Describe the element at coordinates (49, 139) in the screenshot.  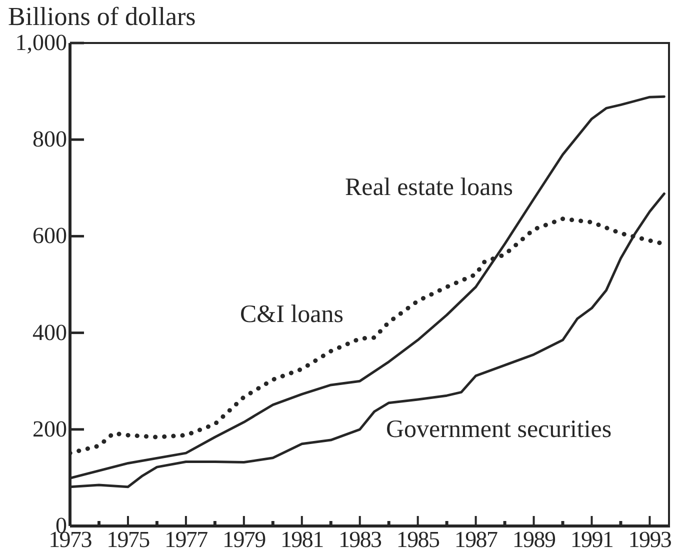
I see `y-tick-label: 800` at that location.